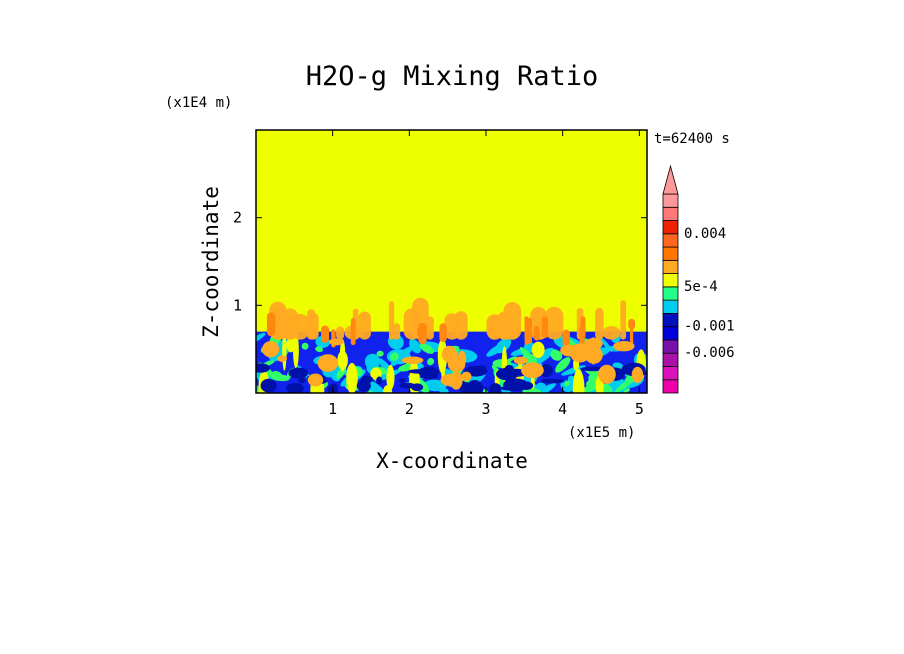 The image size is (904, 654). Describe the element at coordinates (237, 305) in the screenshot. I see `y-tick-label: 1` at that location.